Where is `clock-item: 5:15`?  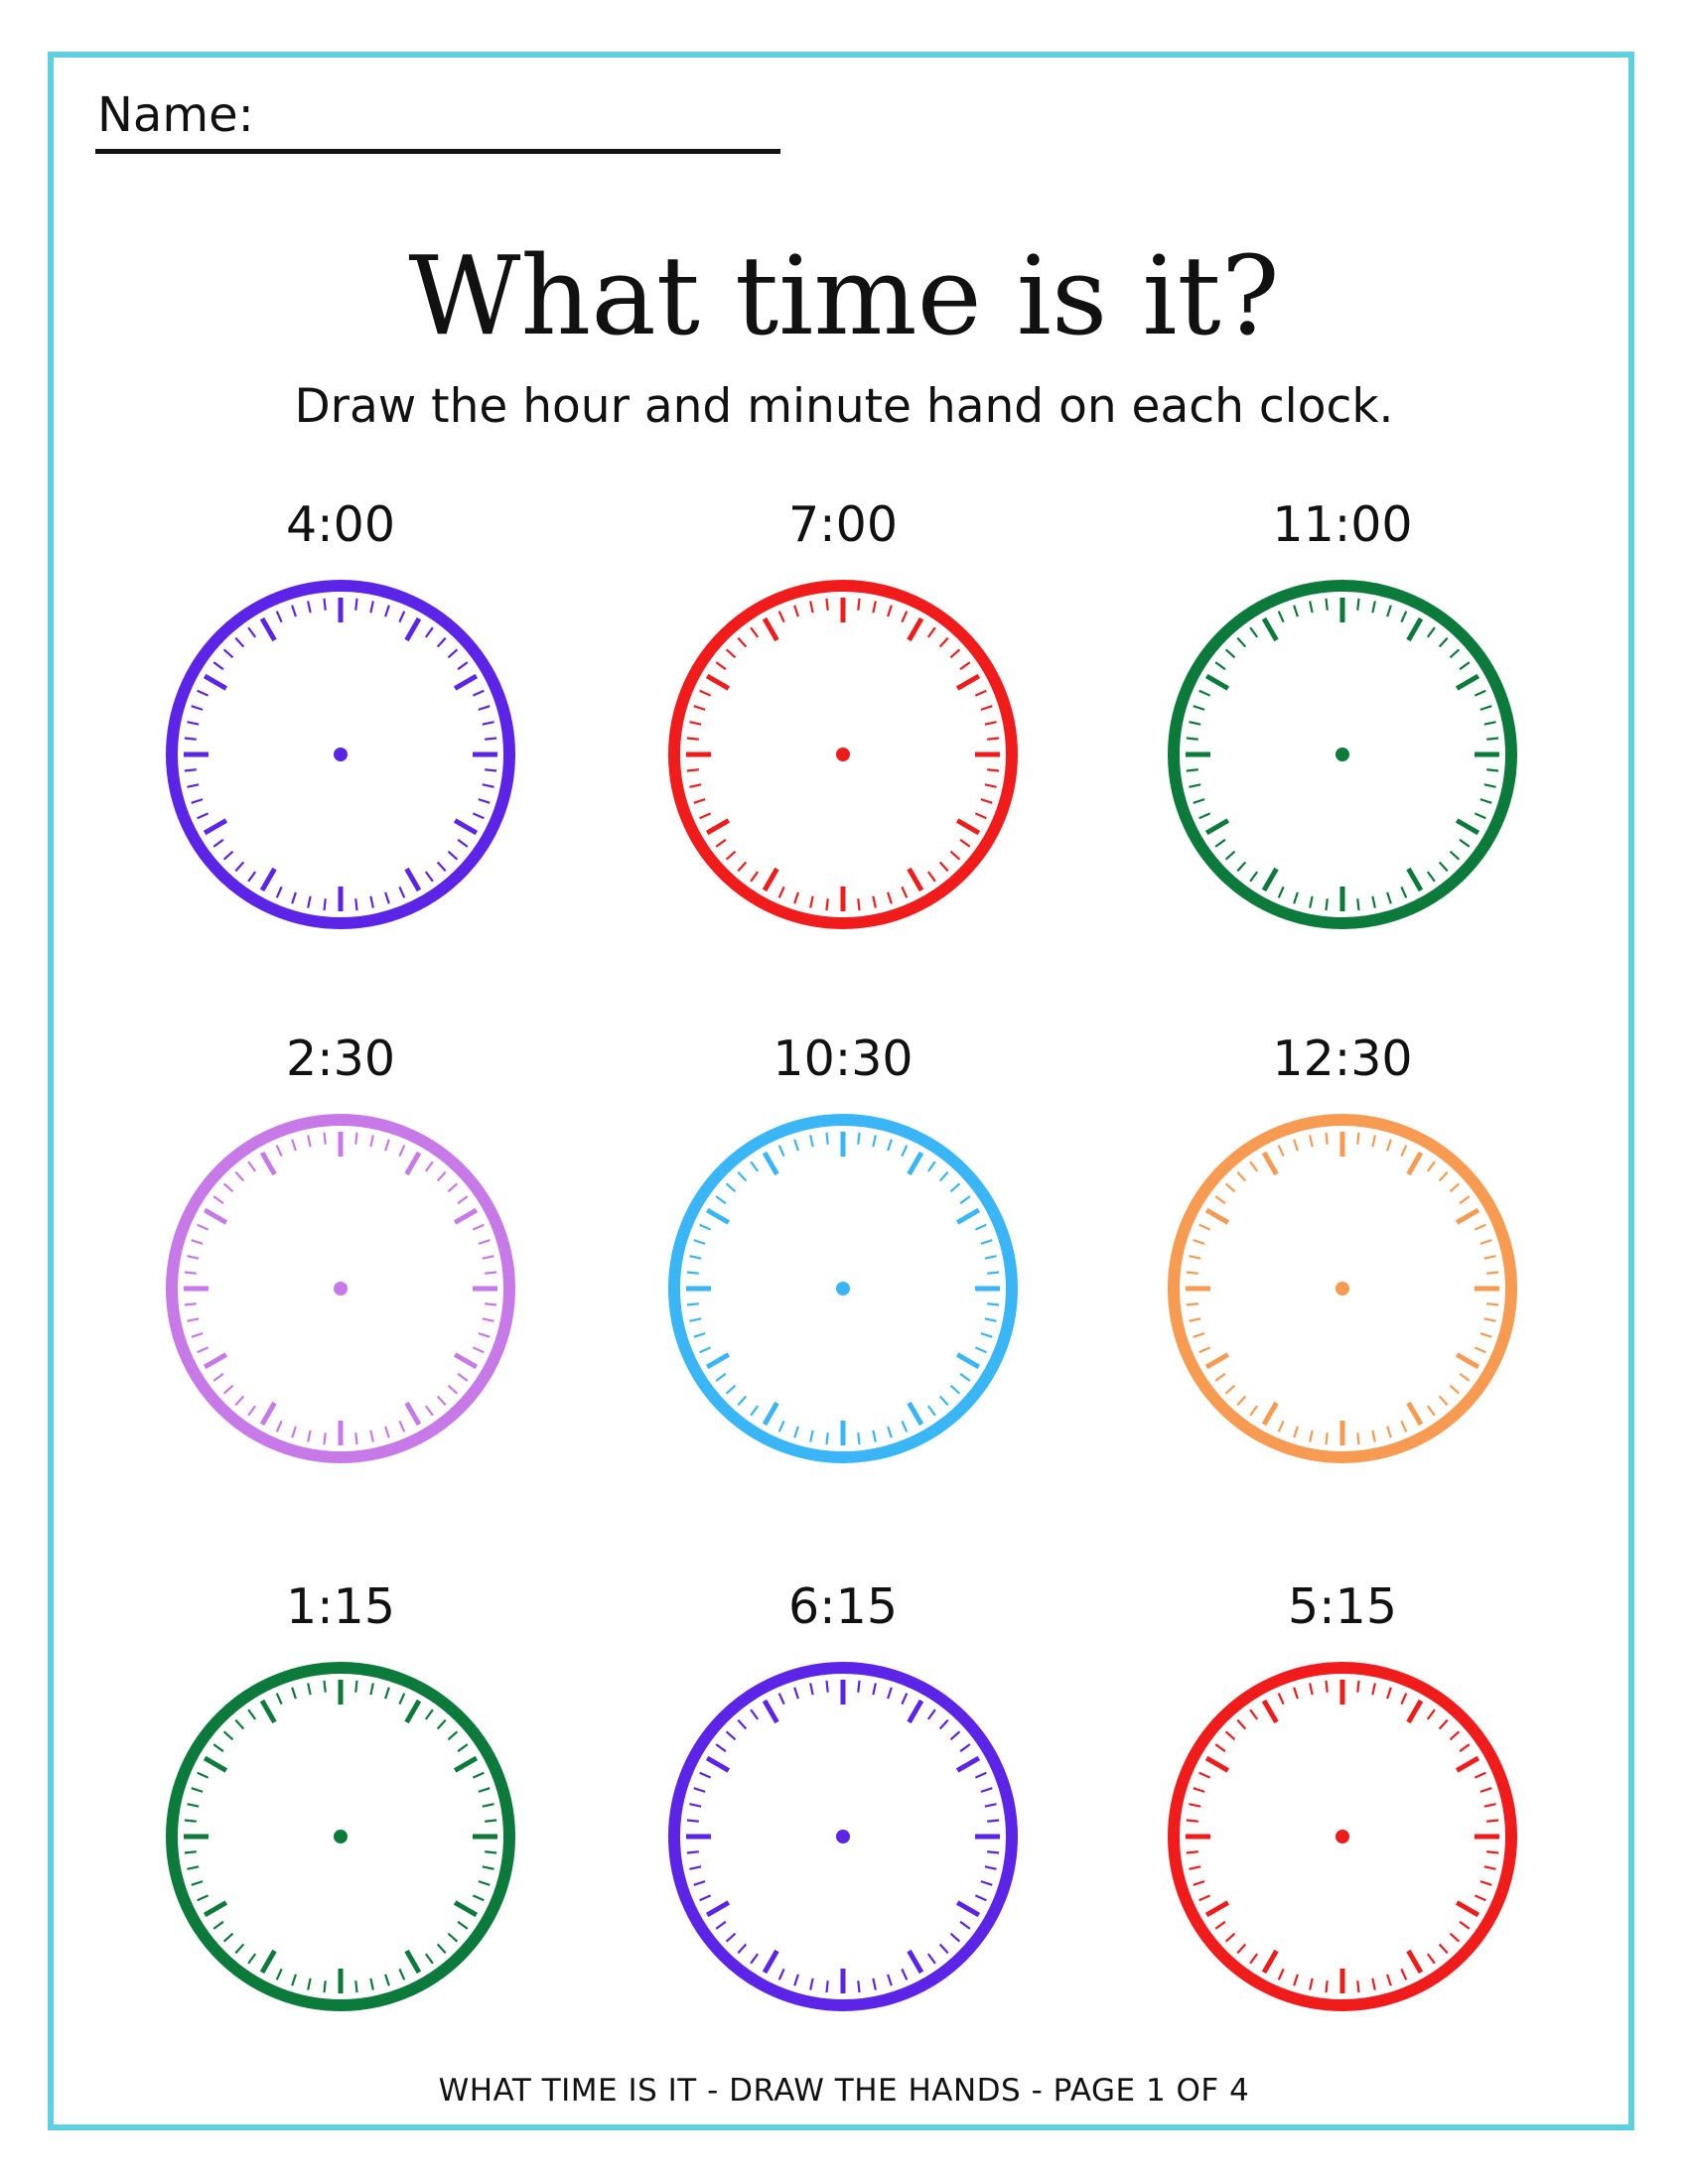
clock-item: 5:15 is located at coordinates (1342, 1816).